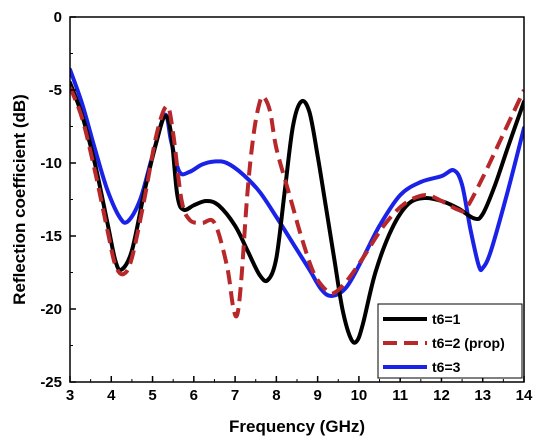 Image resolution: width=550 pixels, height=442 pixels. Describe the element at coordinates (51, 309) in the screenshot. I see `y-tick-label: -20` at that location.